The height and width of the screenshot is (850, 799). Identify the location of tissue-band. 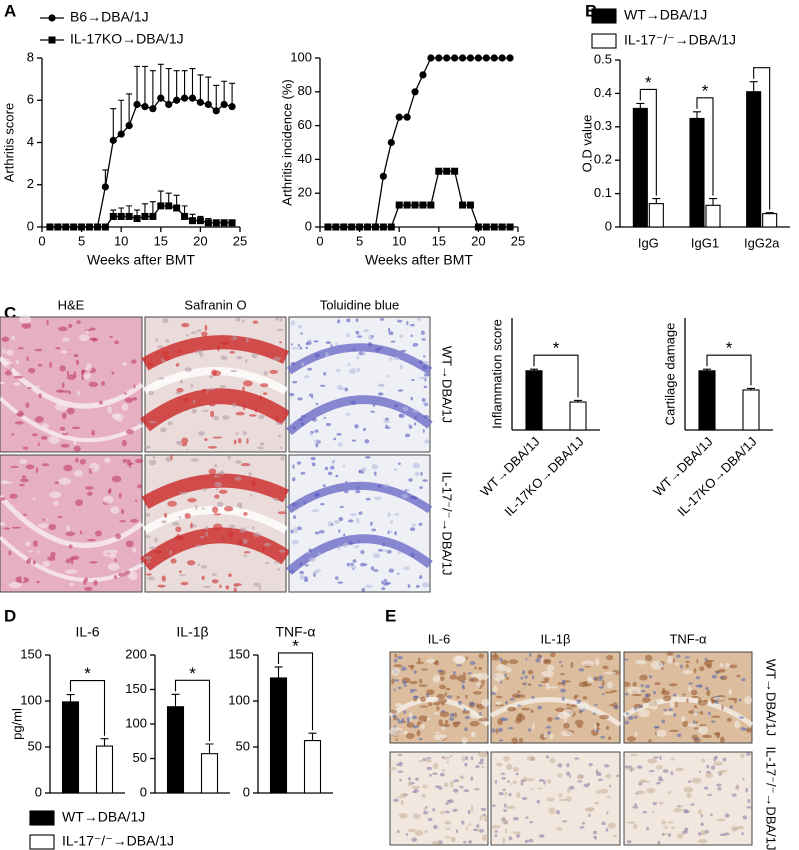
(215, 353).